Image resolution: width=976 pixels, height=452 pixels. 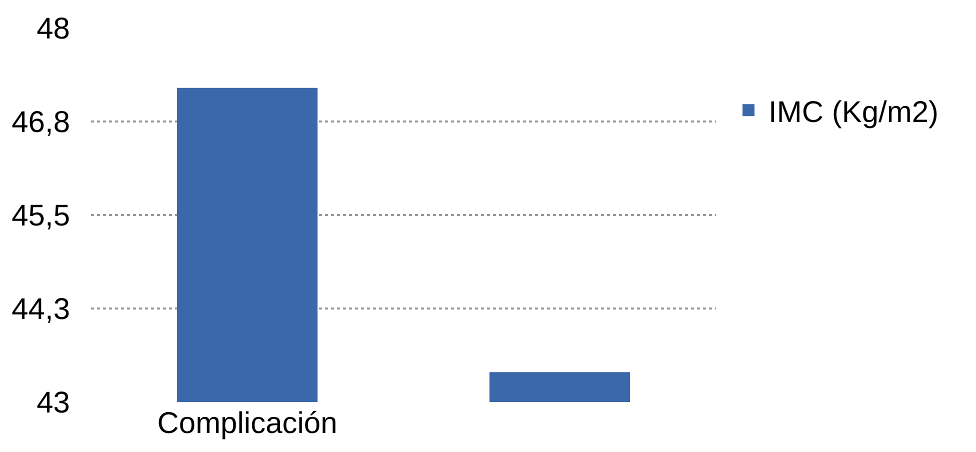 I want to click on y-tick-label: 48, so click(x=53, y=29).